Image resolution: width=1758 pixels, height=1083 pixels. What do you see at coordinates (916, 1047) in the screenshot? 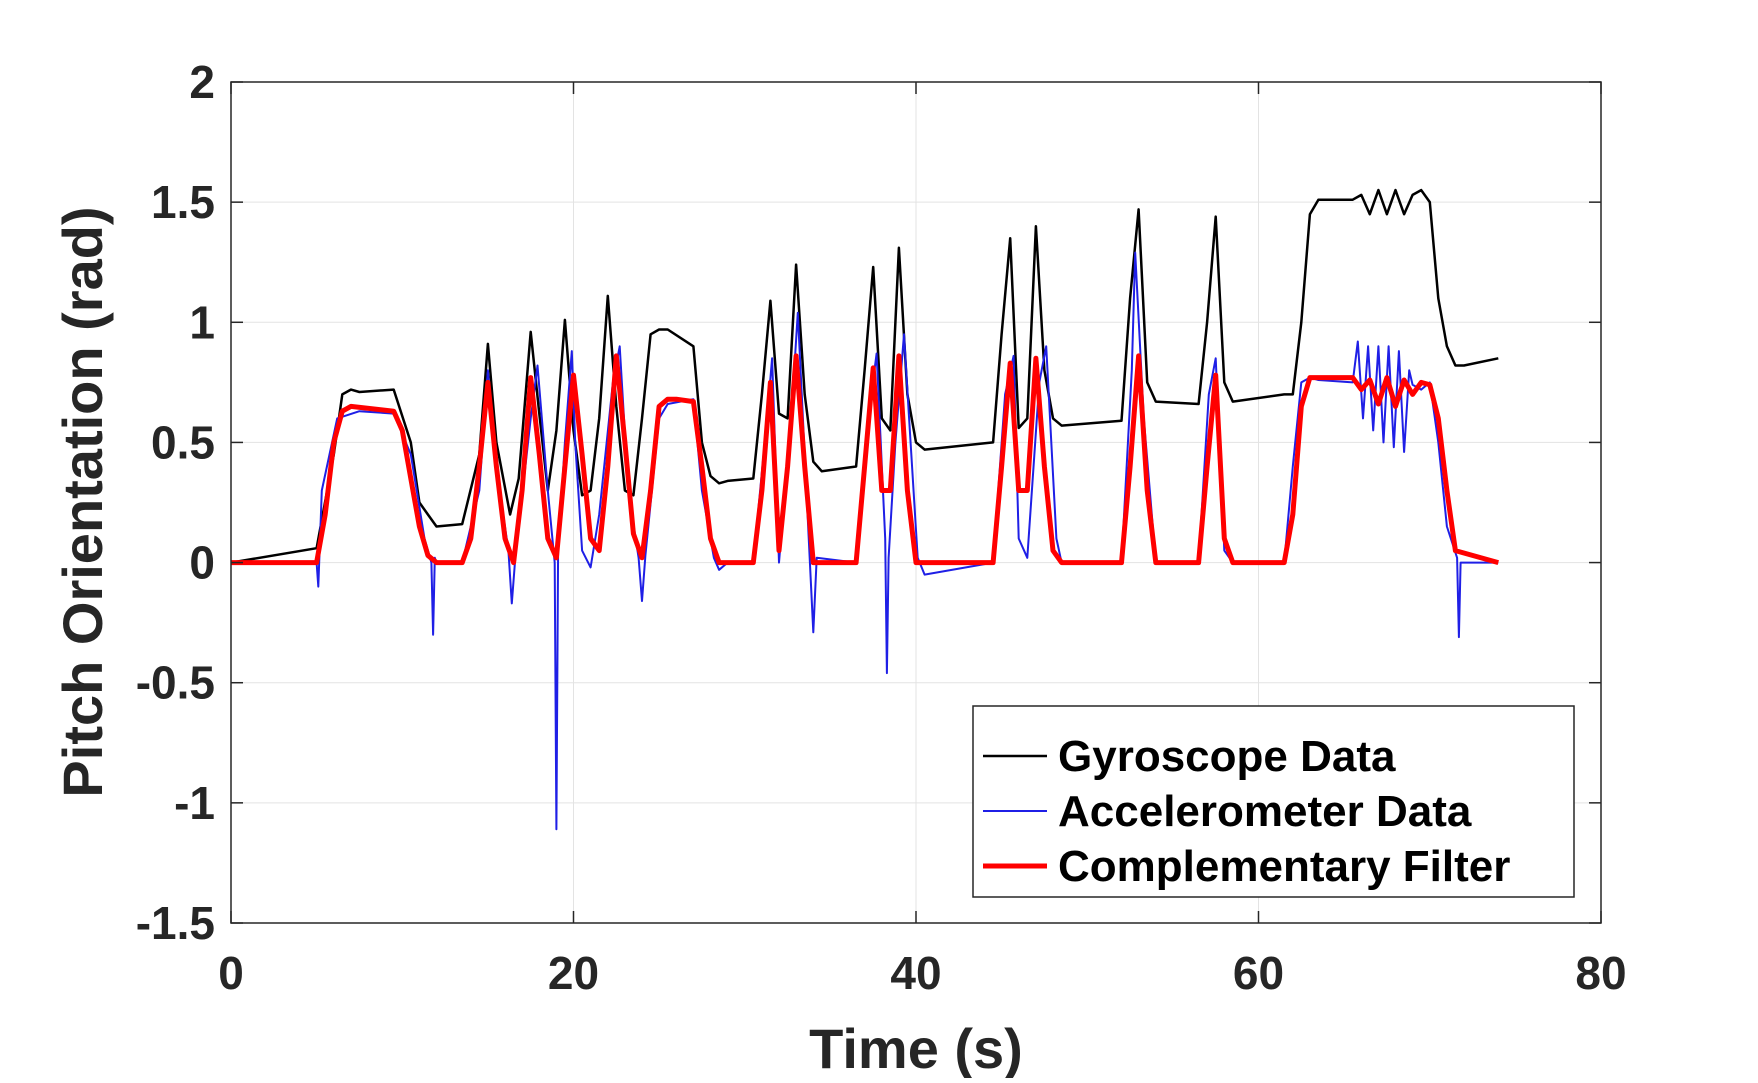
I see `x-axis-label: Time (s)` at bounding box center [916, 1047].